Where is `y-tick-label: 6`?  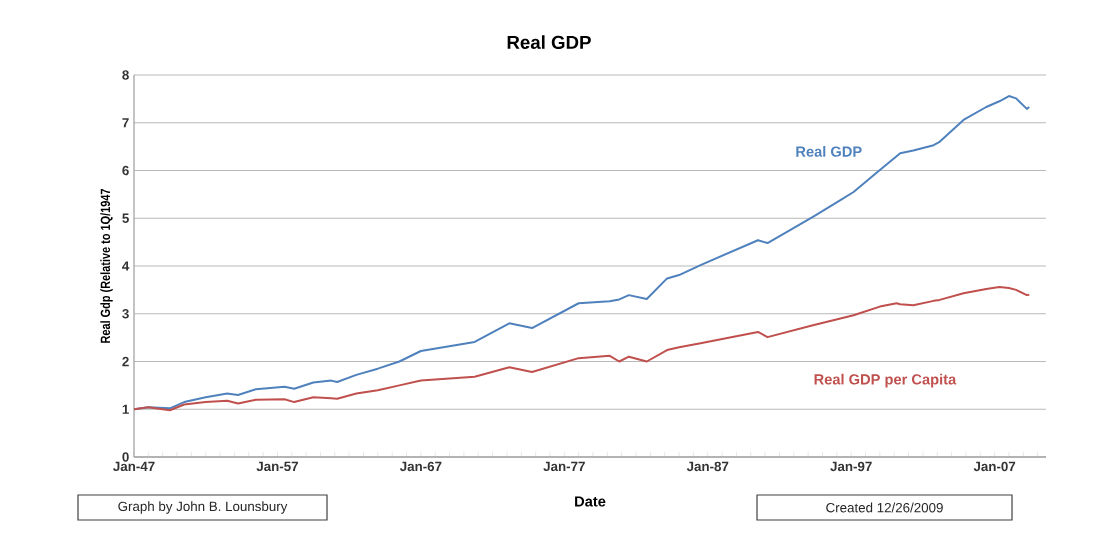
y-tick-label: 6 is located at coordinates (125, 170).